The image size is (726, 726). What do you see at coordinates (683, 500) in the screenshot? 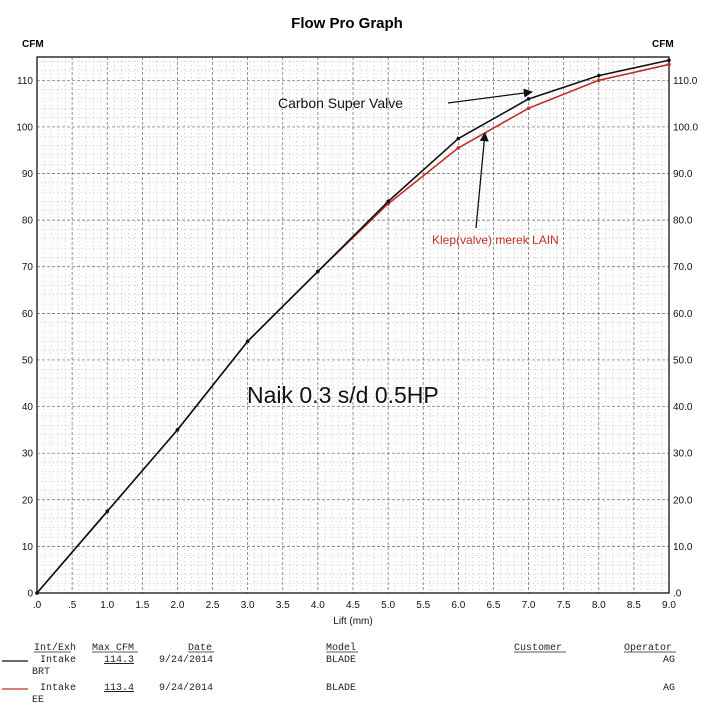
I see `y-tick-label-right: 20.0` at bounding box center [683, 500].